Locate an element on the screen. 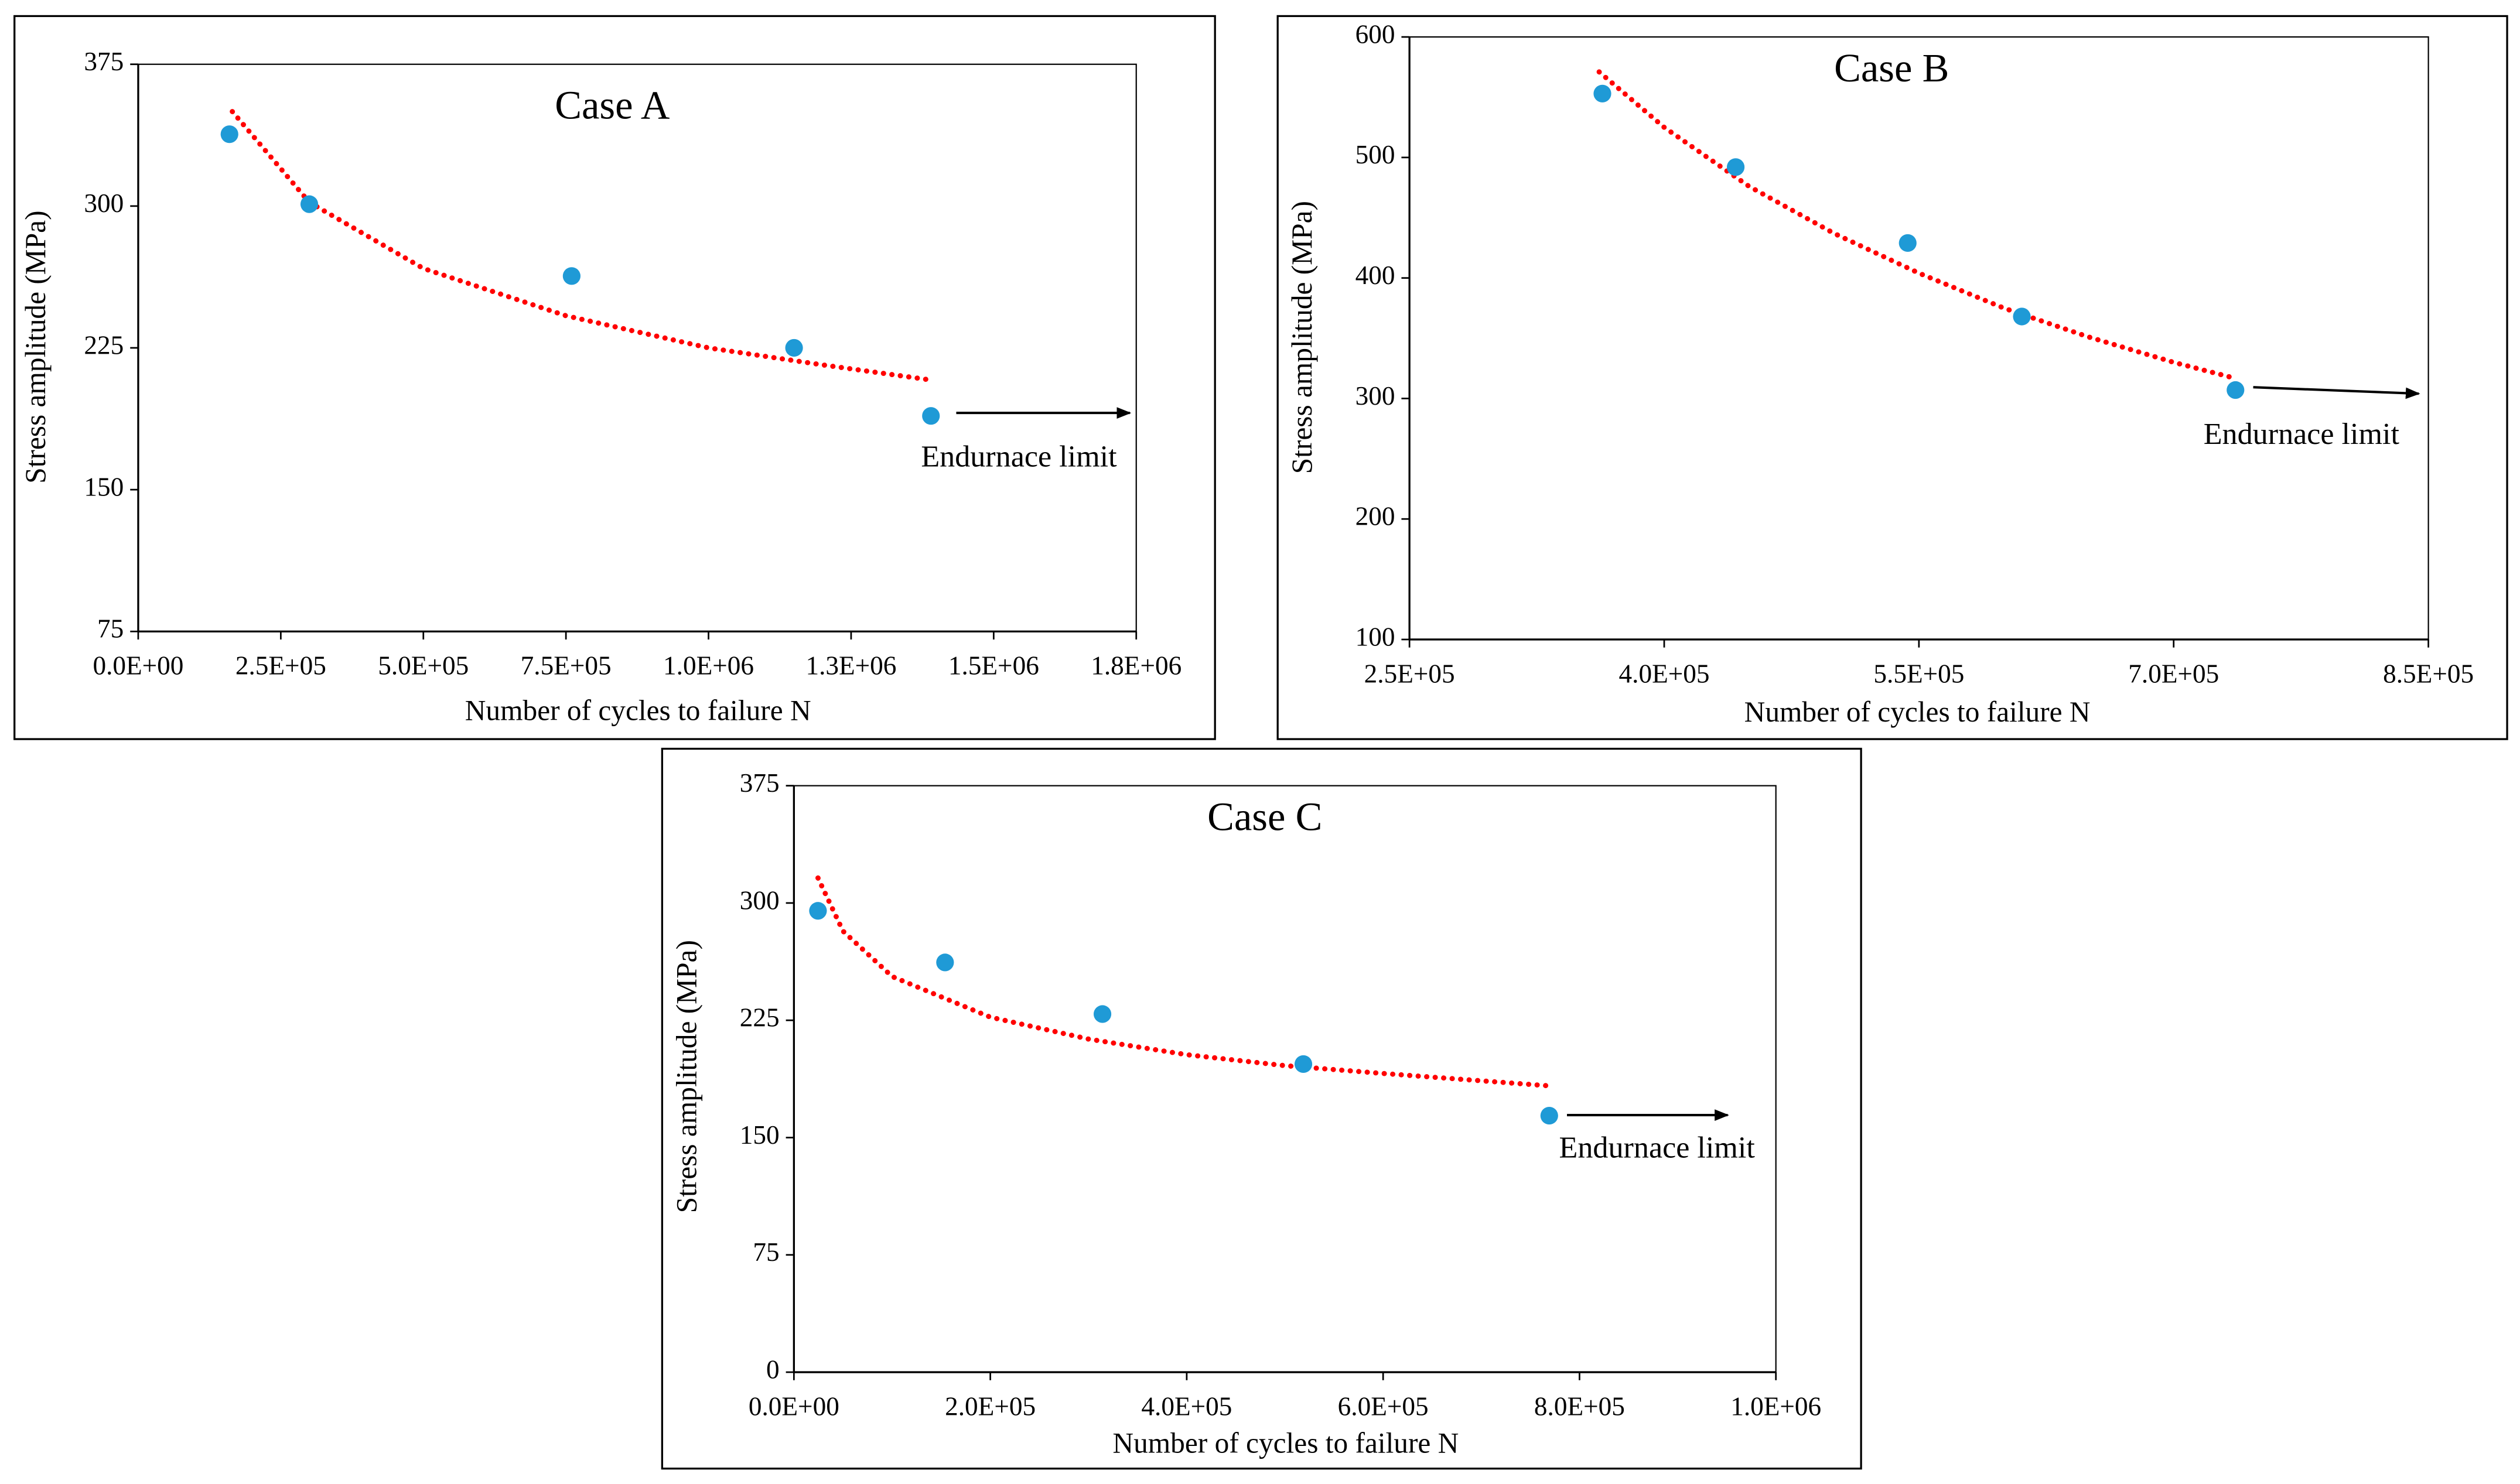 This screenshot has width=2520, height=1484. y-tick-label: 500 is located at coordinates (1375, 154).